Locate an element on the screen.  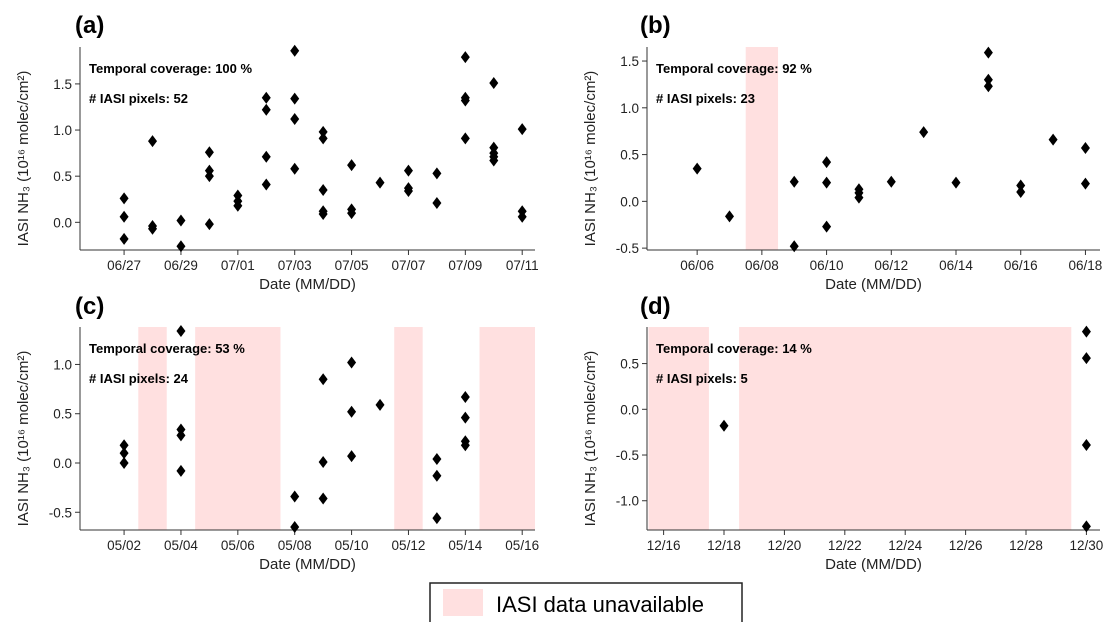
x-tick-label: 12/18 is located at coordinates (724, 545).